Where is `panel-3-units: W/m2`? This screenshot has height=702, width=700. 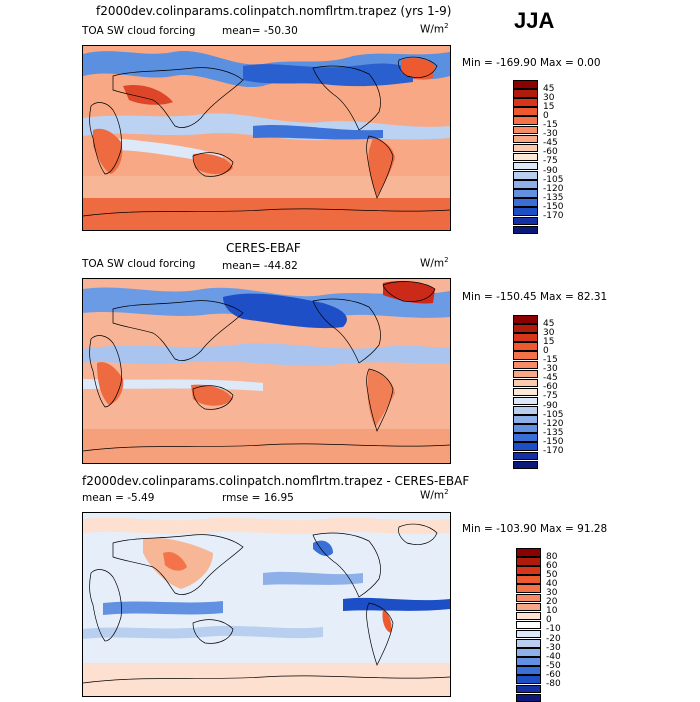
panel-3-units: W/m2 is located at coordinates (434, 495).